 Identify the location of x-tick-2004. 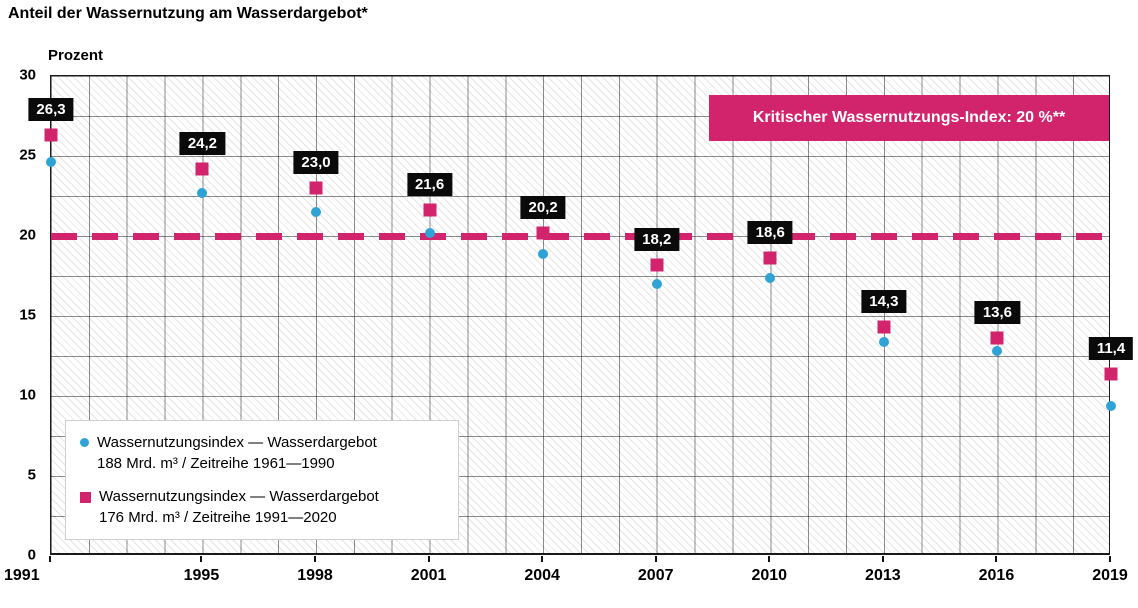
(542, 559).